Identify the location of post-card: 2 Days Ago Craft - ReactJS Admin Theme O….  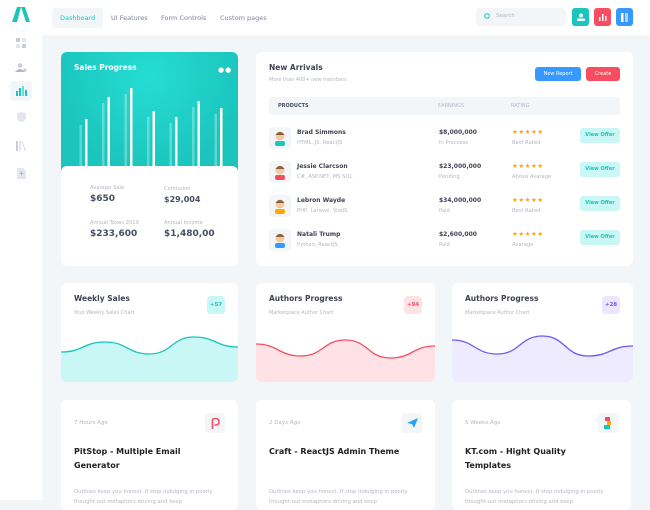
(345, 455).